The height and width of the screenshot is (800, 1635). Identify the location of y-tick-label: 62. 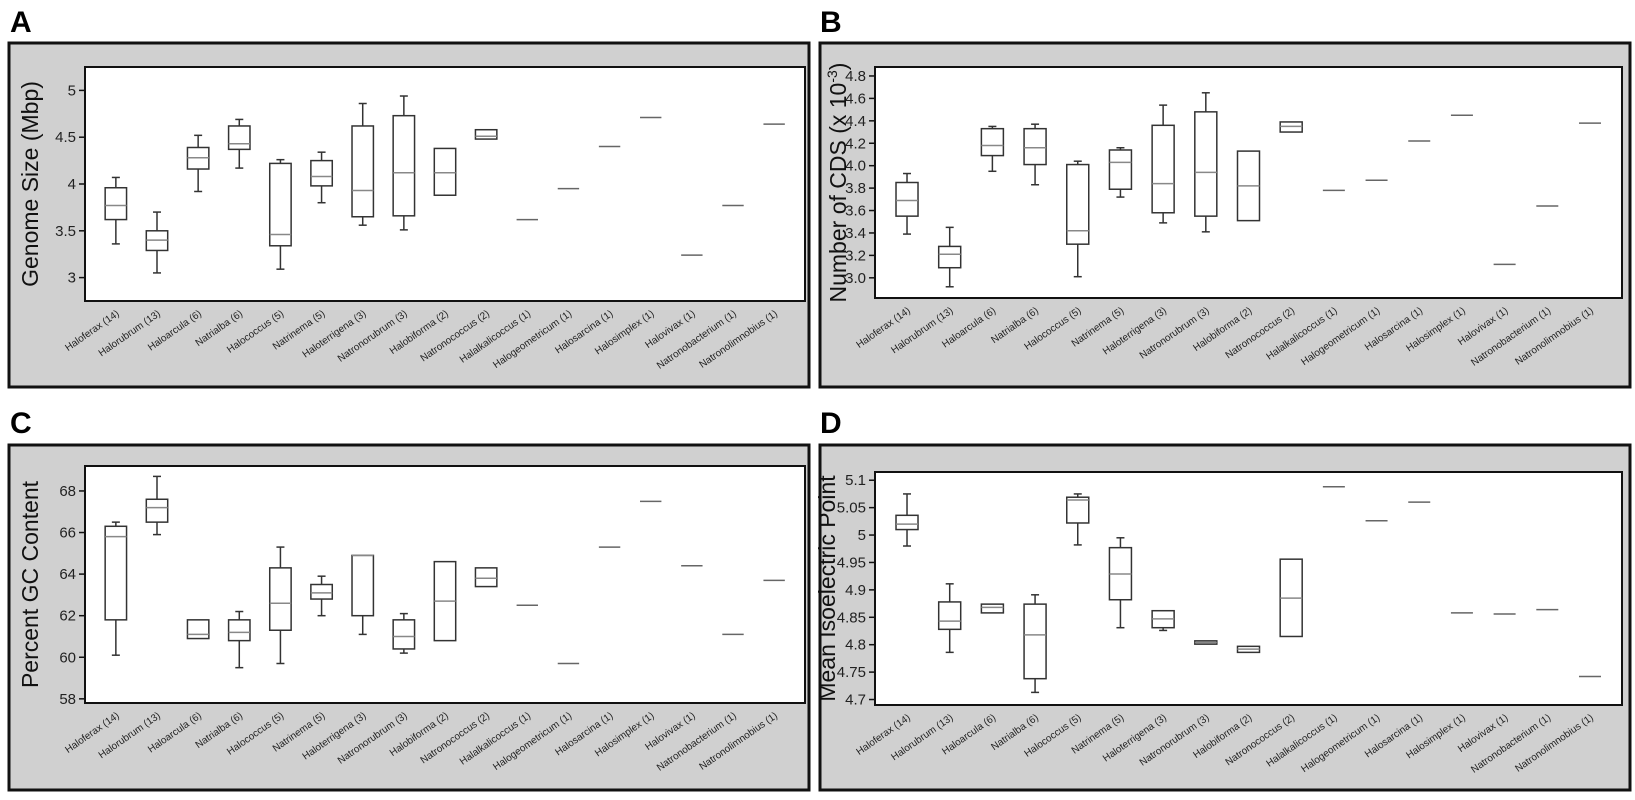
(67, 616).